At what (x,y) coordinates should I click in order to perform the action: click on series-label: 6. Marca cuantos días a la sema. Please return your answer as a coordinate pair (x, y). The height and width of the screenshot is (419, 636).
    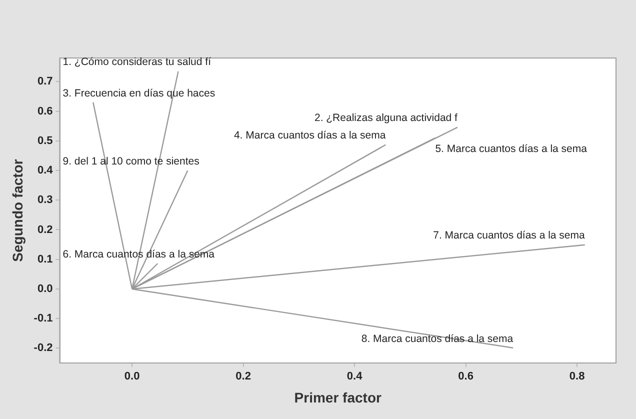
    Looking at the image, I should click on (138, 254).